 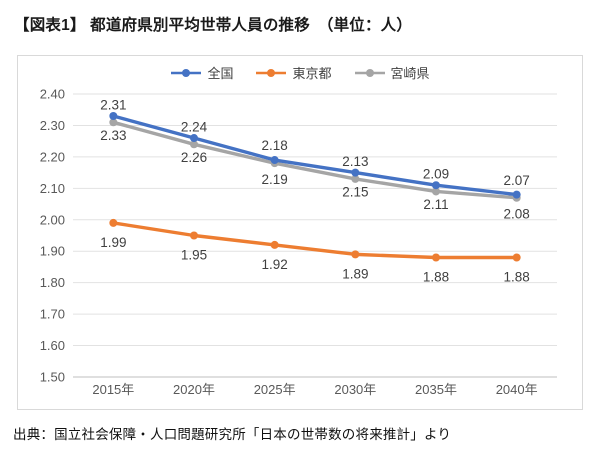 What do you see at coordinates (52, 314) in the screenshot?
I see `y-tick-label: 1.70` at bounding box center [52, 314].